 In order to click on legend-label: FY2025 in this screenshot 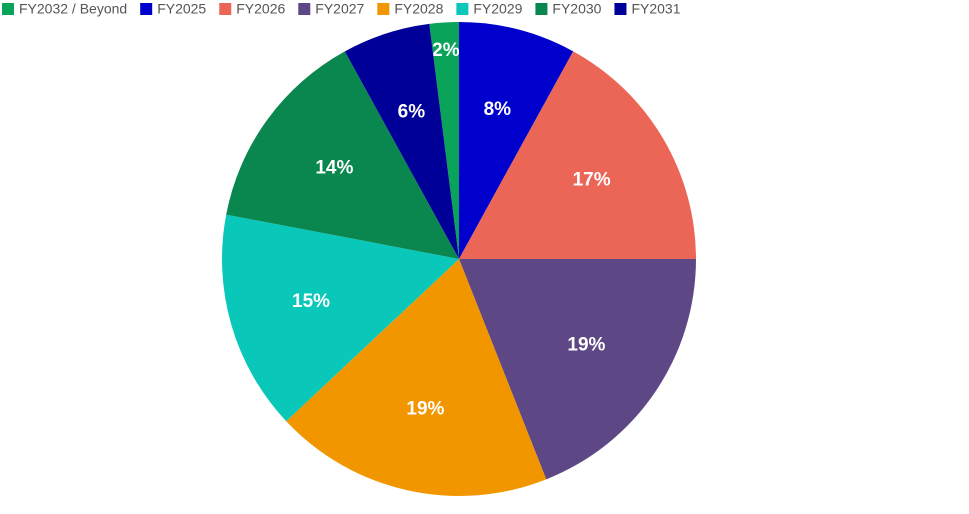, I will do `click(181, 9)`.